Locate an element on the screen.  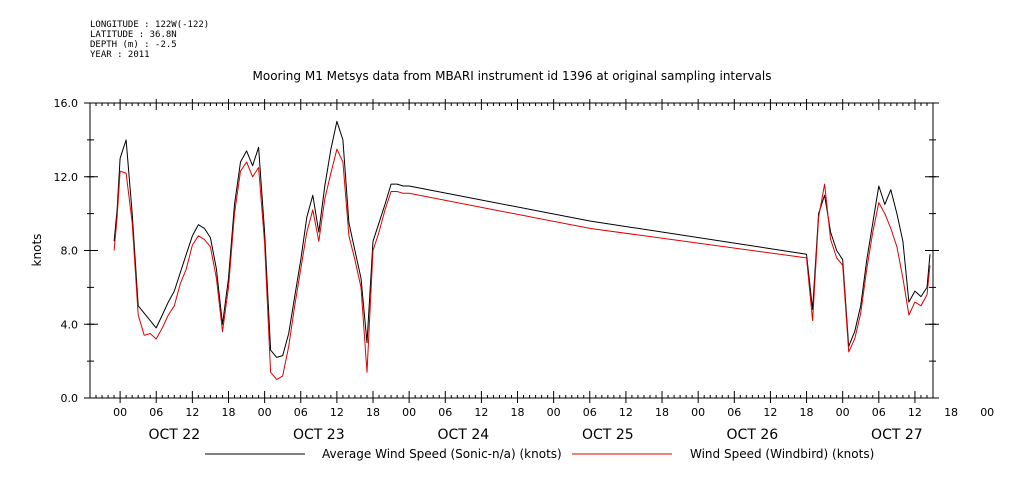
y-tick-label: 12.0 is located at coordinates (66, 177).